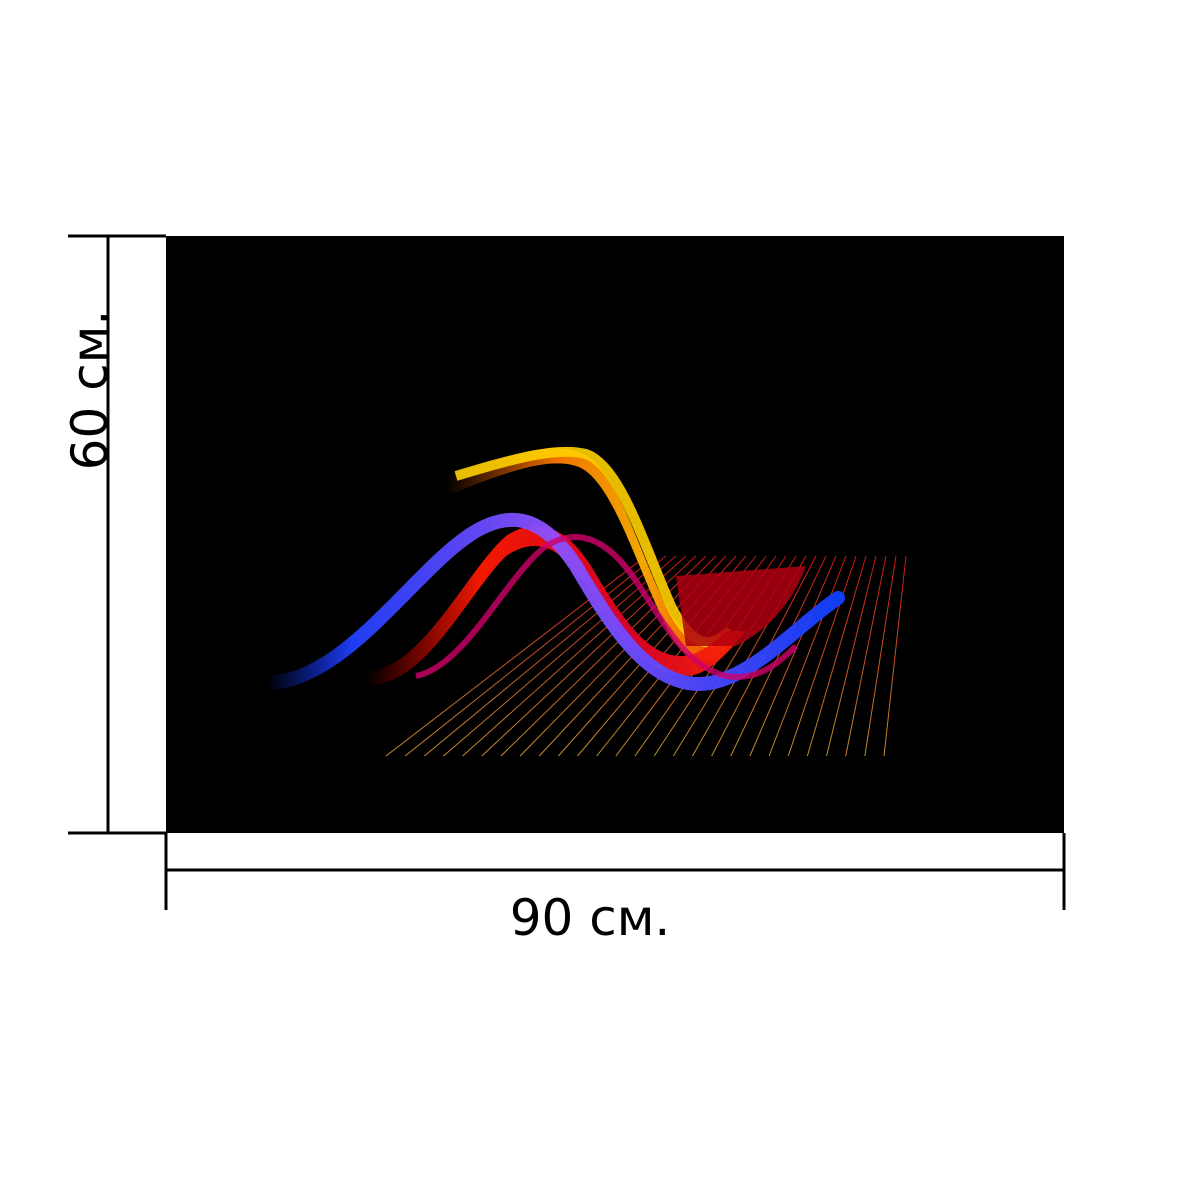  I want to click on magenta-wave, so click(607, 607).